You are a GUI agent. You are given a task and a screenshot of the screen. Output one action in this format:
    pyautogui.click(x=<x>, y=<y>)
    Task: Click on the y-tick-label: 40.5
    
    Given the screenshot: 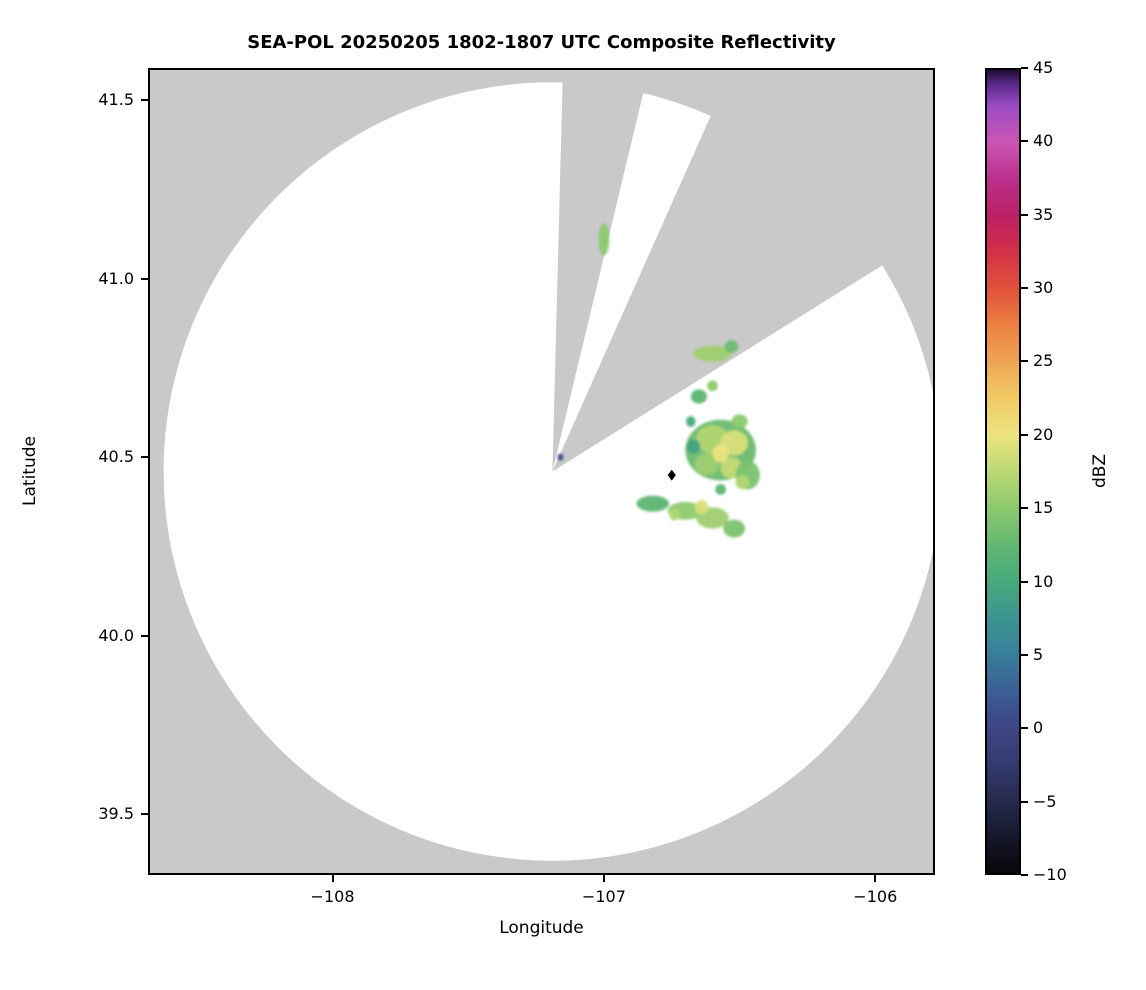 What is the action you would take?
    pyautogui.click(x=116, y=457)
    